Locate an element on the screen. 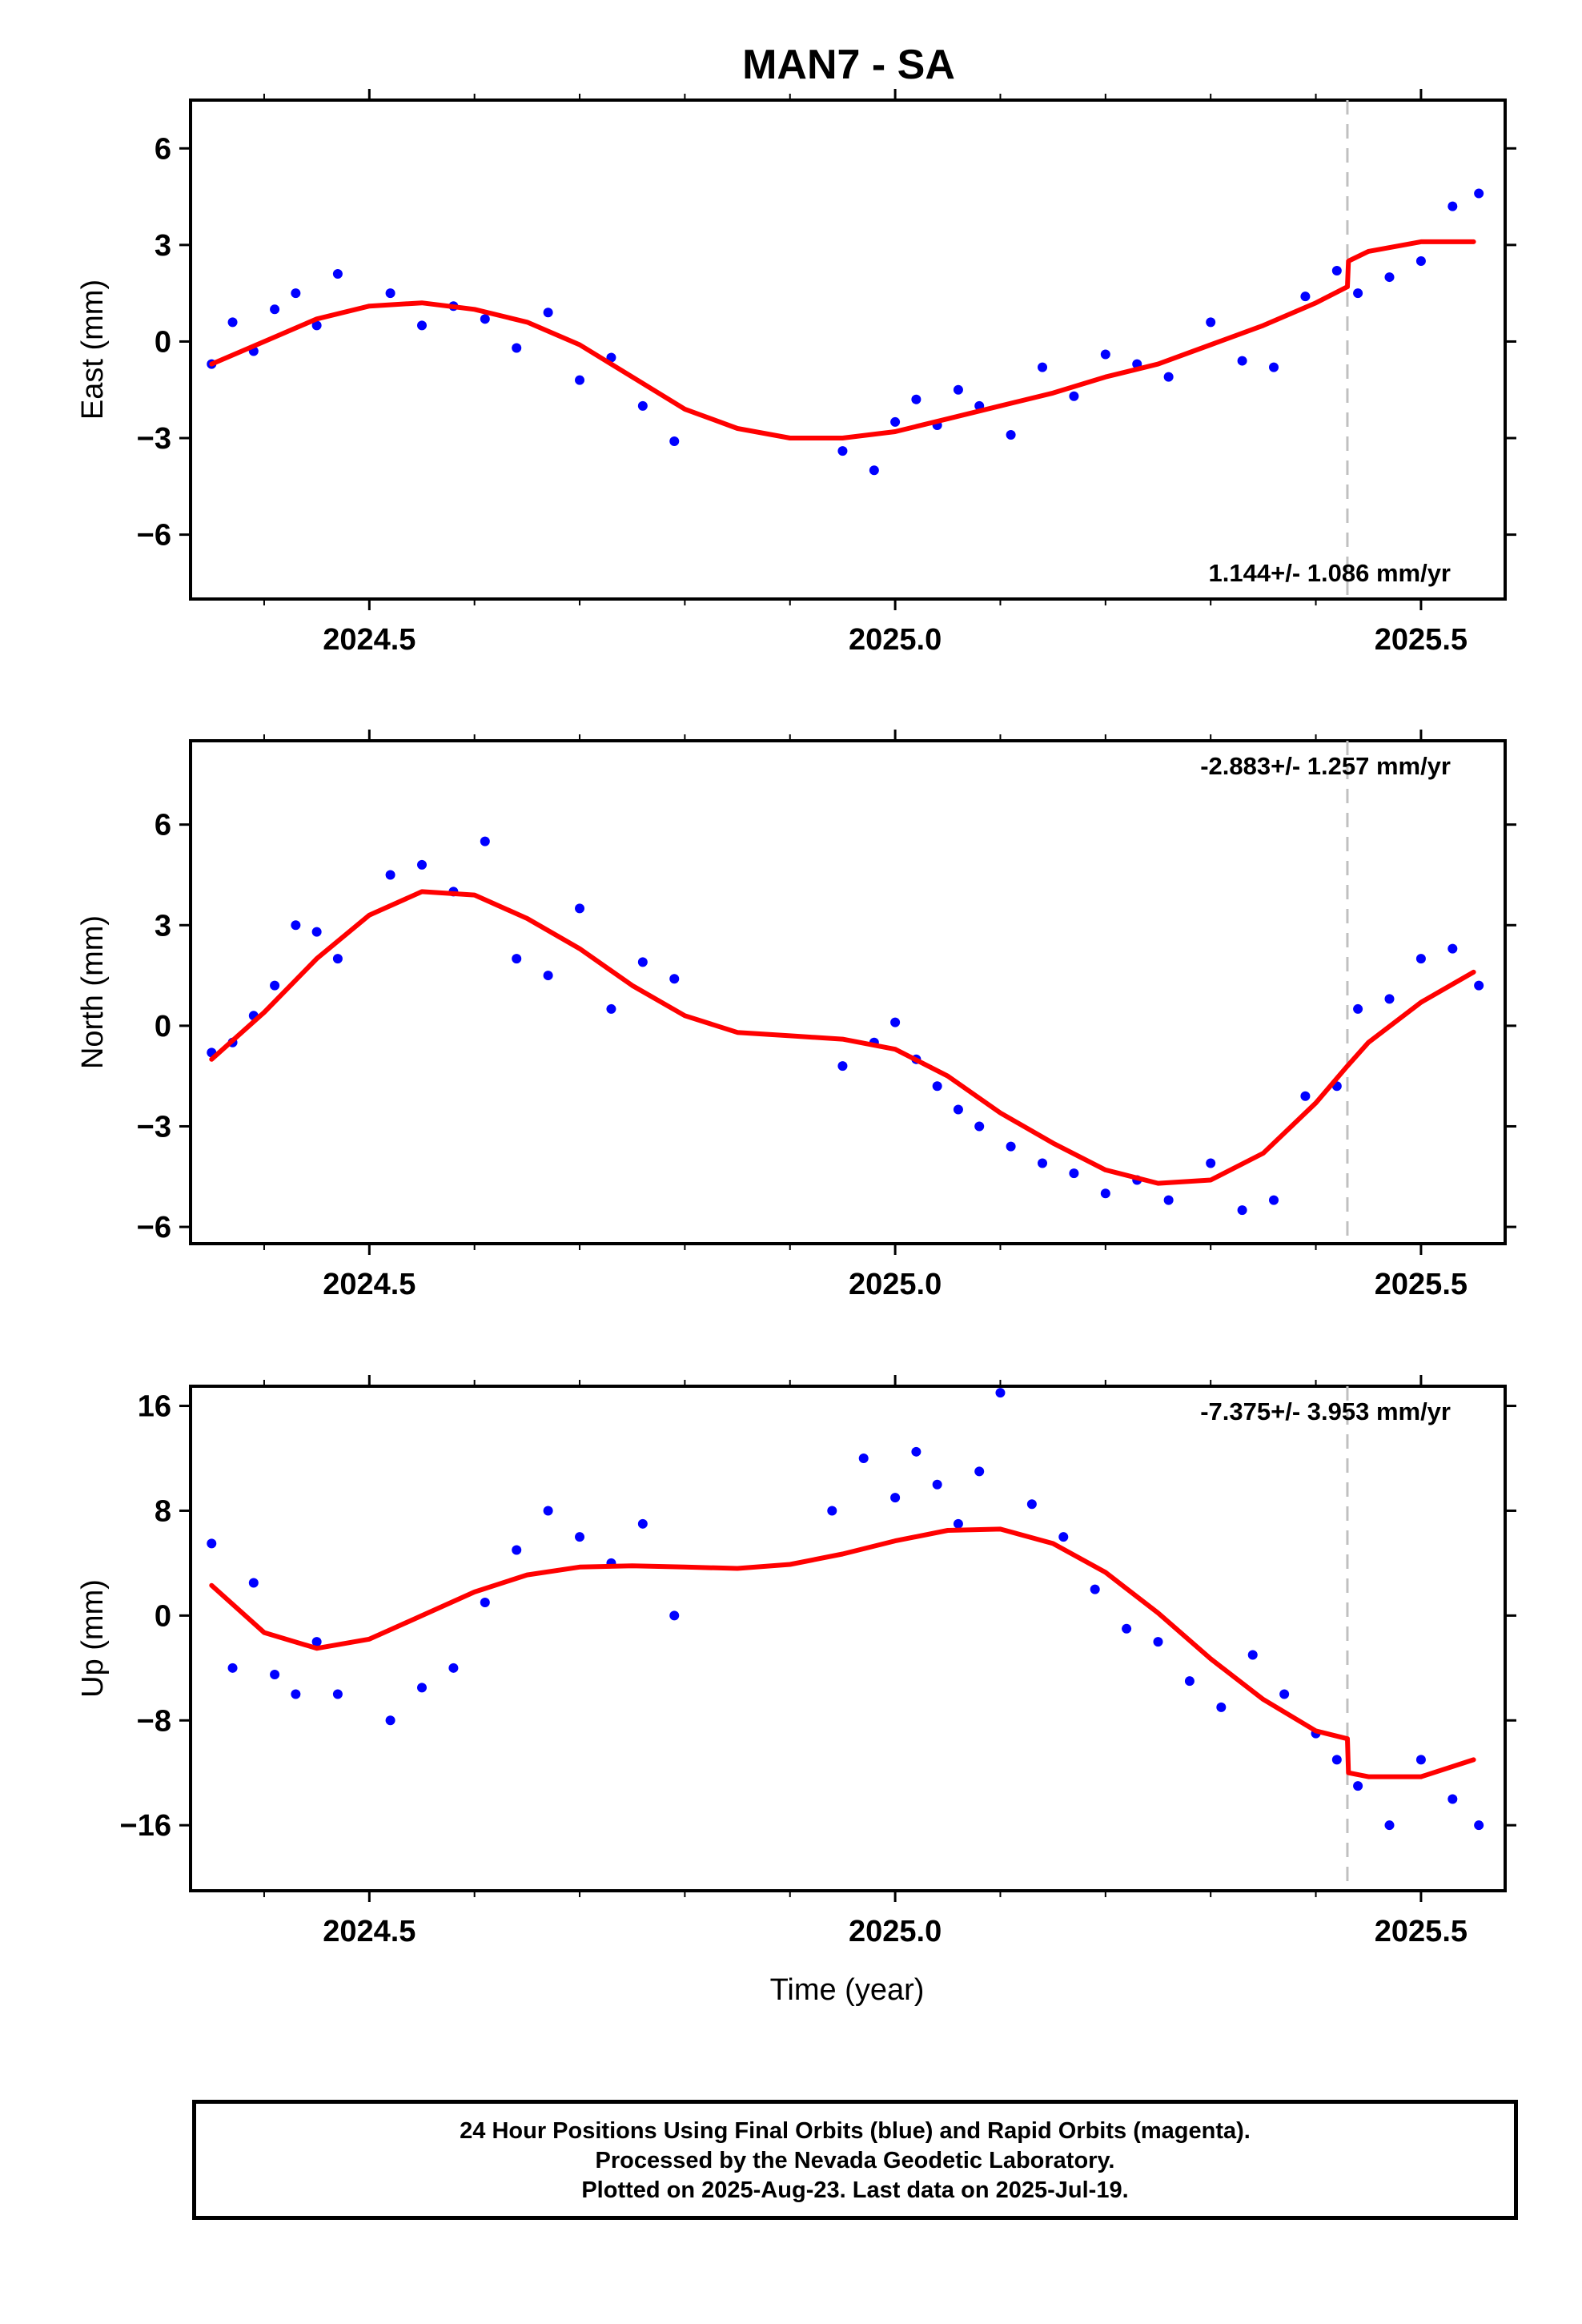  x-axis-label: Time (year) is located at coordinates (847, 1990).